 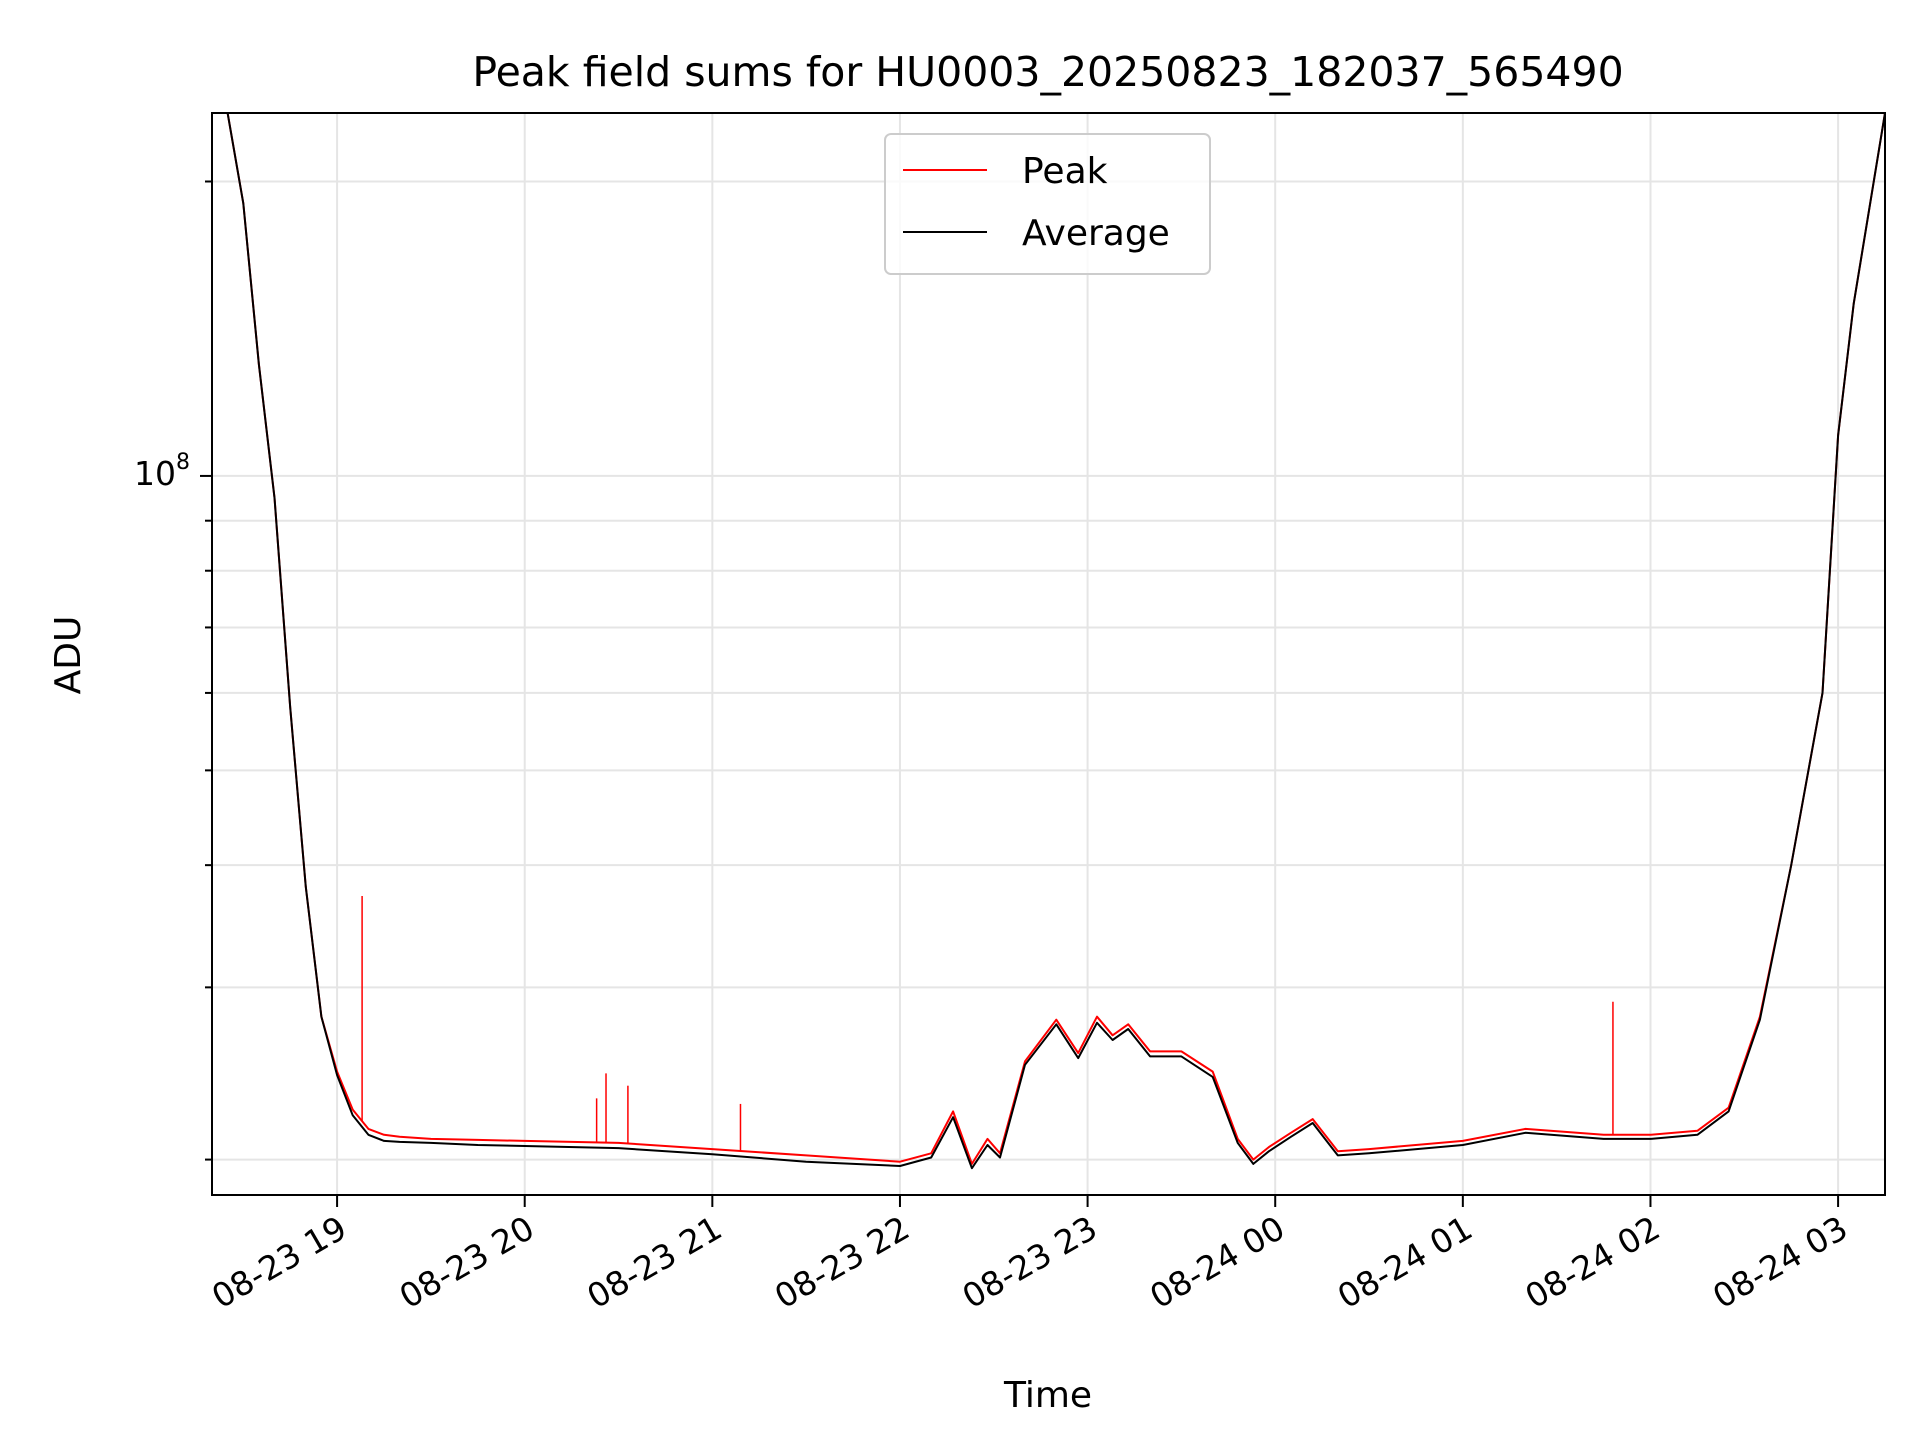 What do you see at coordinates (1096, 233) in the screenshot?
I see `legend-label-average: Average` at bounding box center [1096, 233].